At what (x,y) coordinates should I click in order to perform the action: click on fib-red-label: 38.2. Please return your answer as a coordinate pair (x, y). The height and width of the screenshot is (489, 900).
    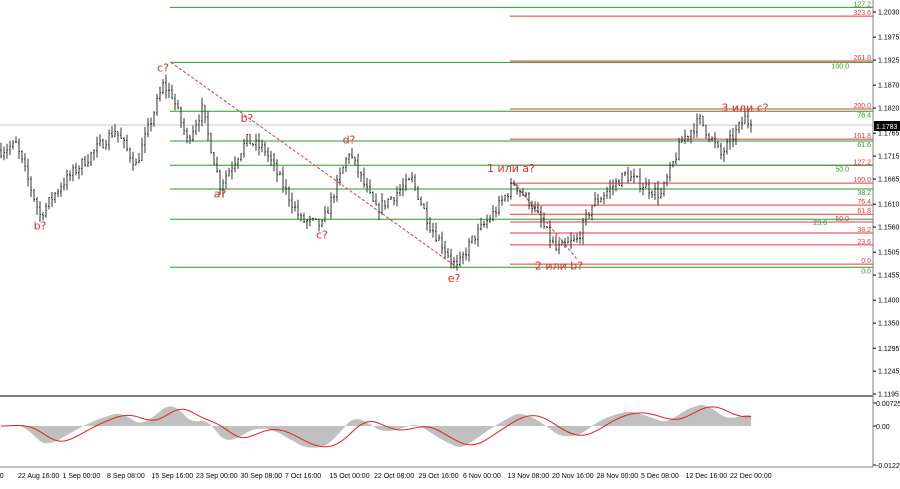
    Looking at the image, I should click on (864, 230).